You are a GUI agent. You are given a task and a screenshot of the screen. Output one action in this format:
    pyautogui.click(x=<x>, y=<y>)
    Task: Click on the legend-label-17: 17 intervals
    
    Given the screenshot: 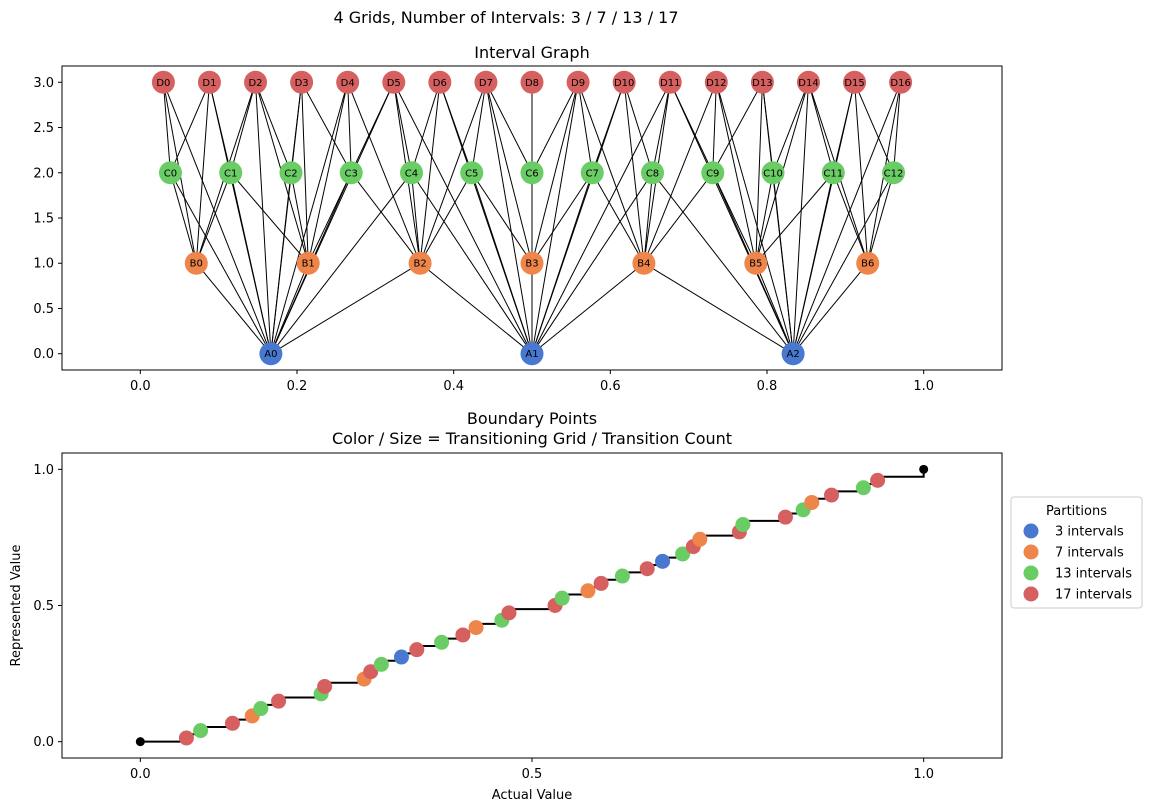 What is the action you would take?
    pyautogui.click(x=1093, y=595)
    